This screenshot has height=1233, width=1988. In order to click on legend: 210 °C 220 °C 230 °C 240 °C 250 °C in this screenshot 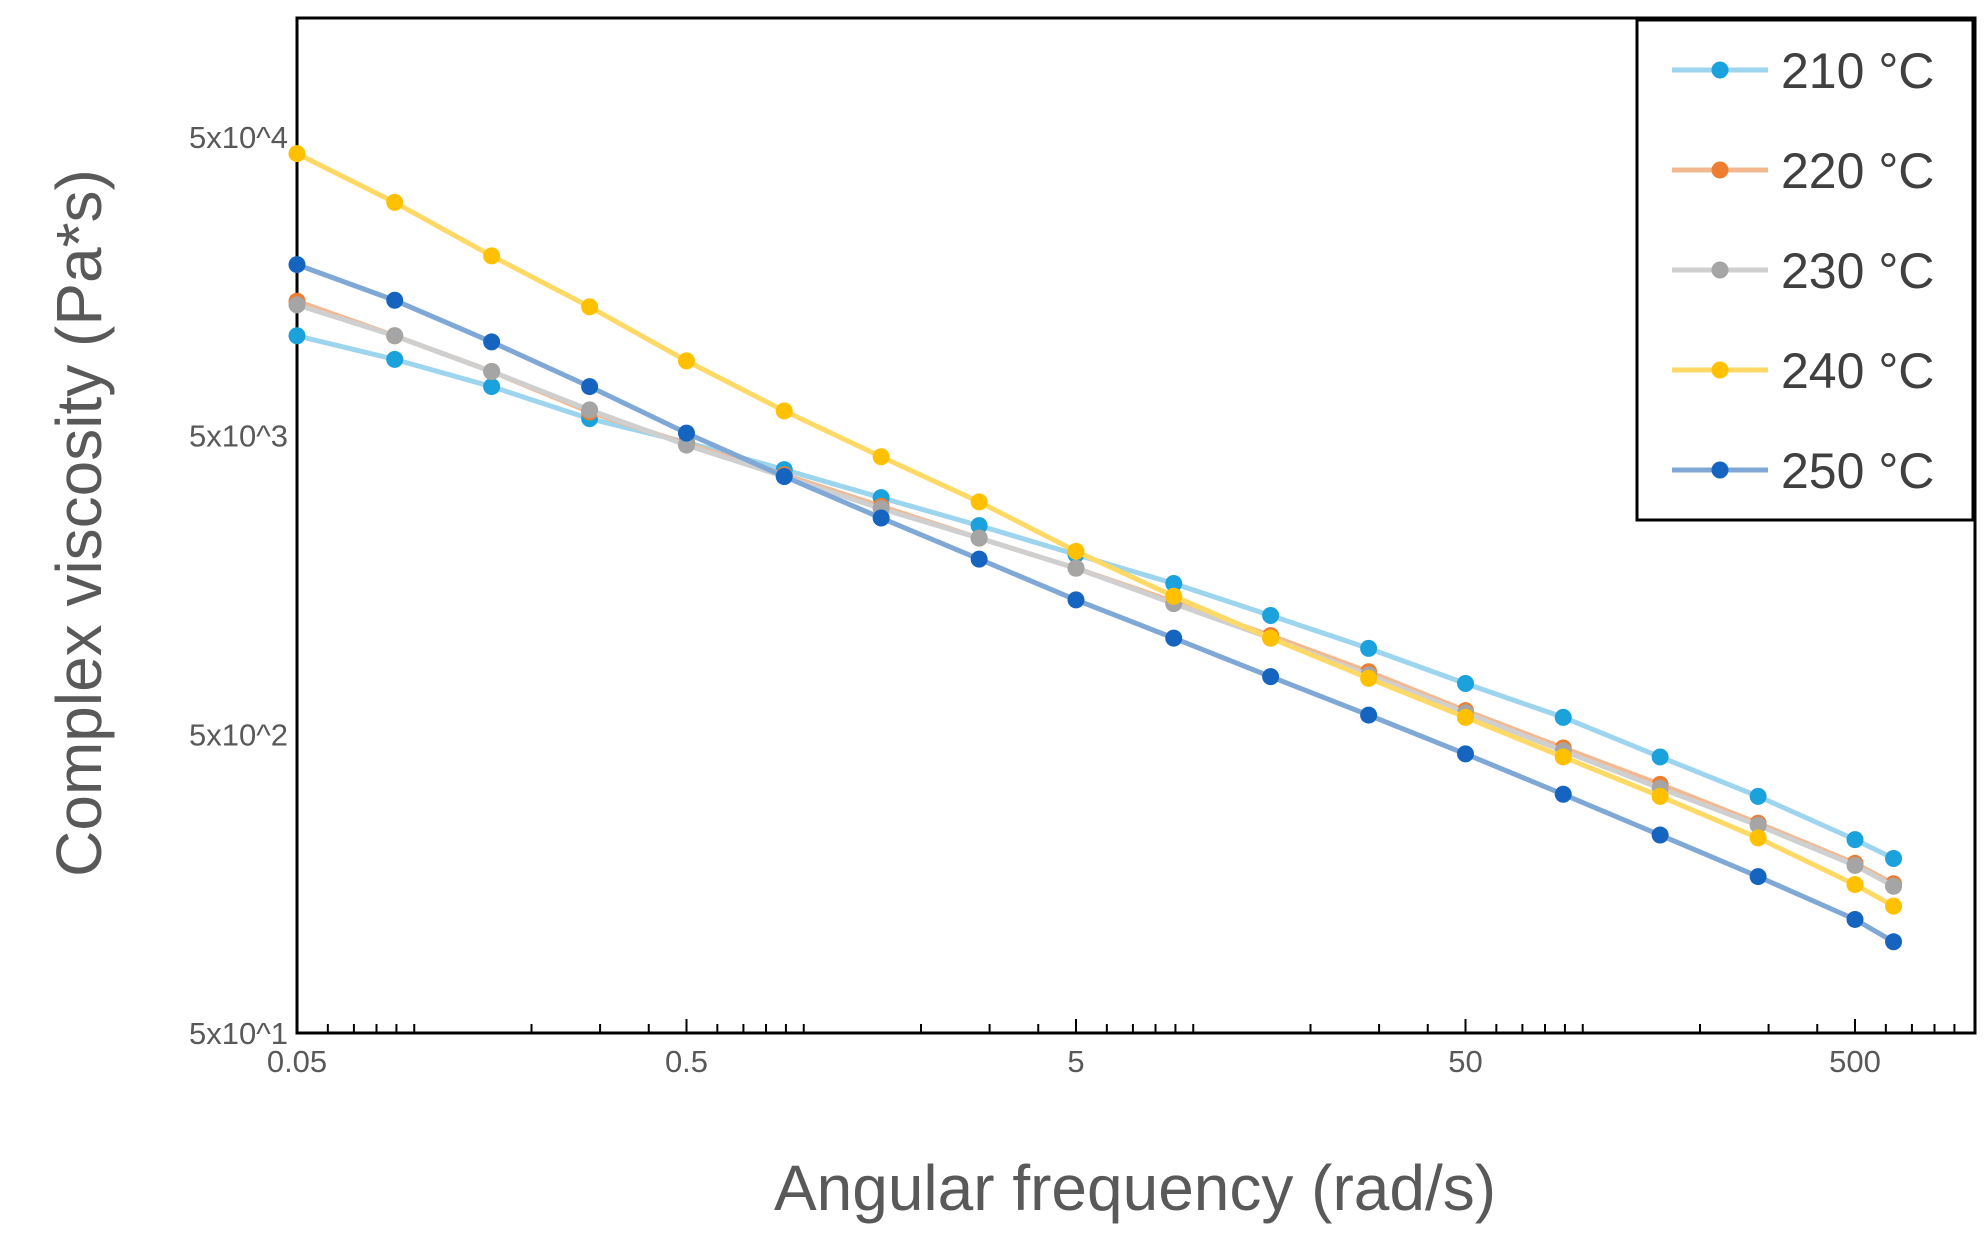, I will do `click(1805, 270)`.